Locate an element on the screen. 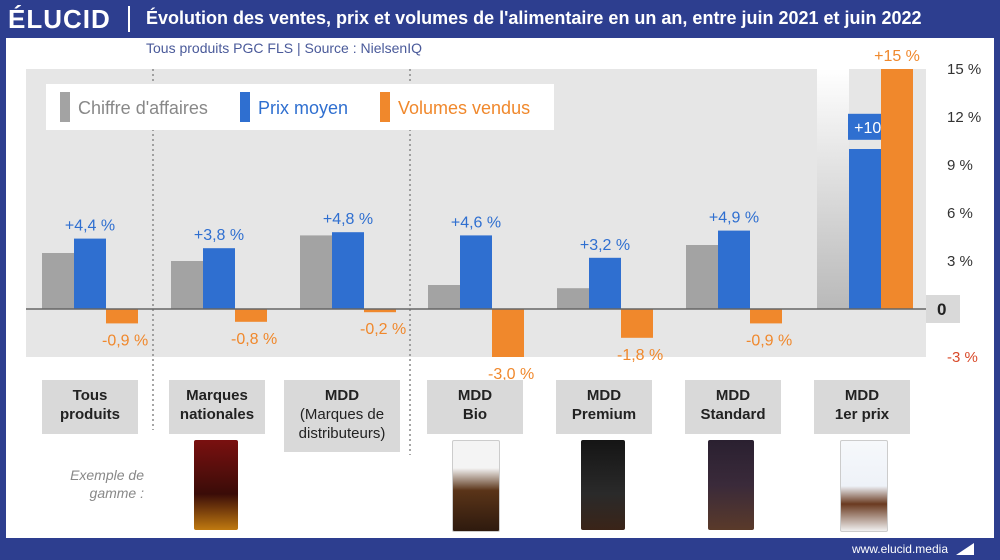 The width and height of the screenshot is (1000, 560). product-image-mdd-premium is located at coordinates (603, 485).